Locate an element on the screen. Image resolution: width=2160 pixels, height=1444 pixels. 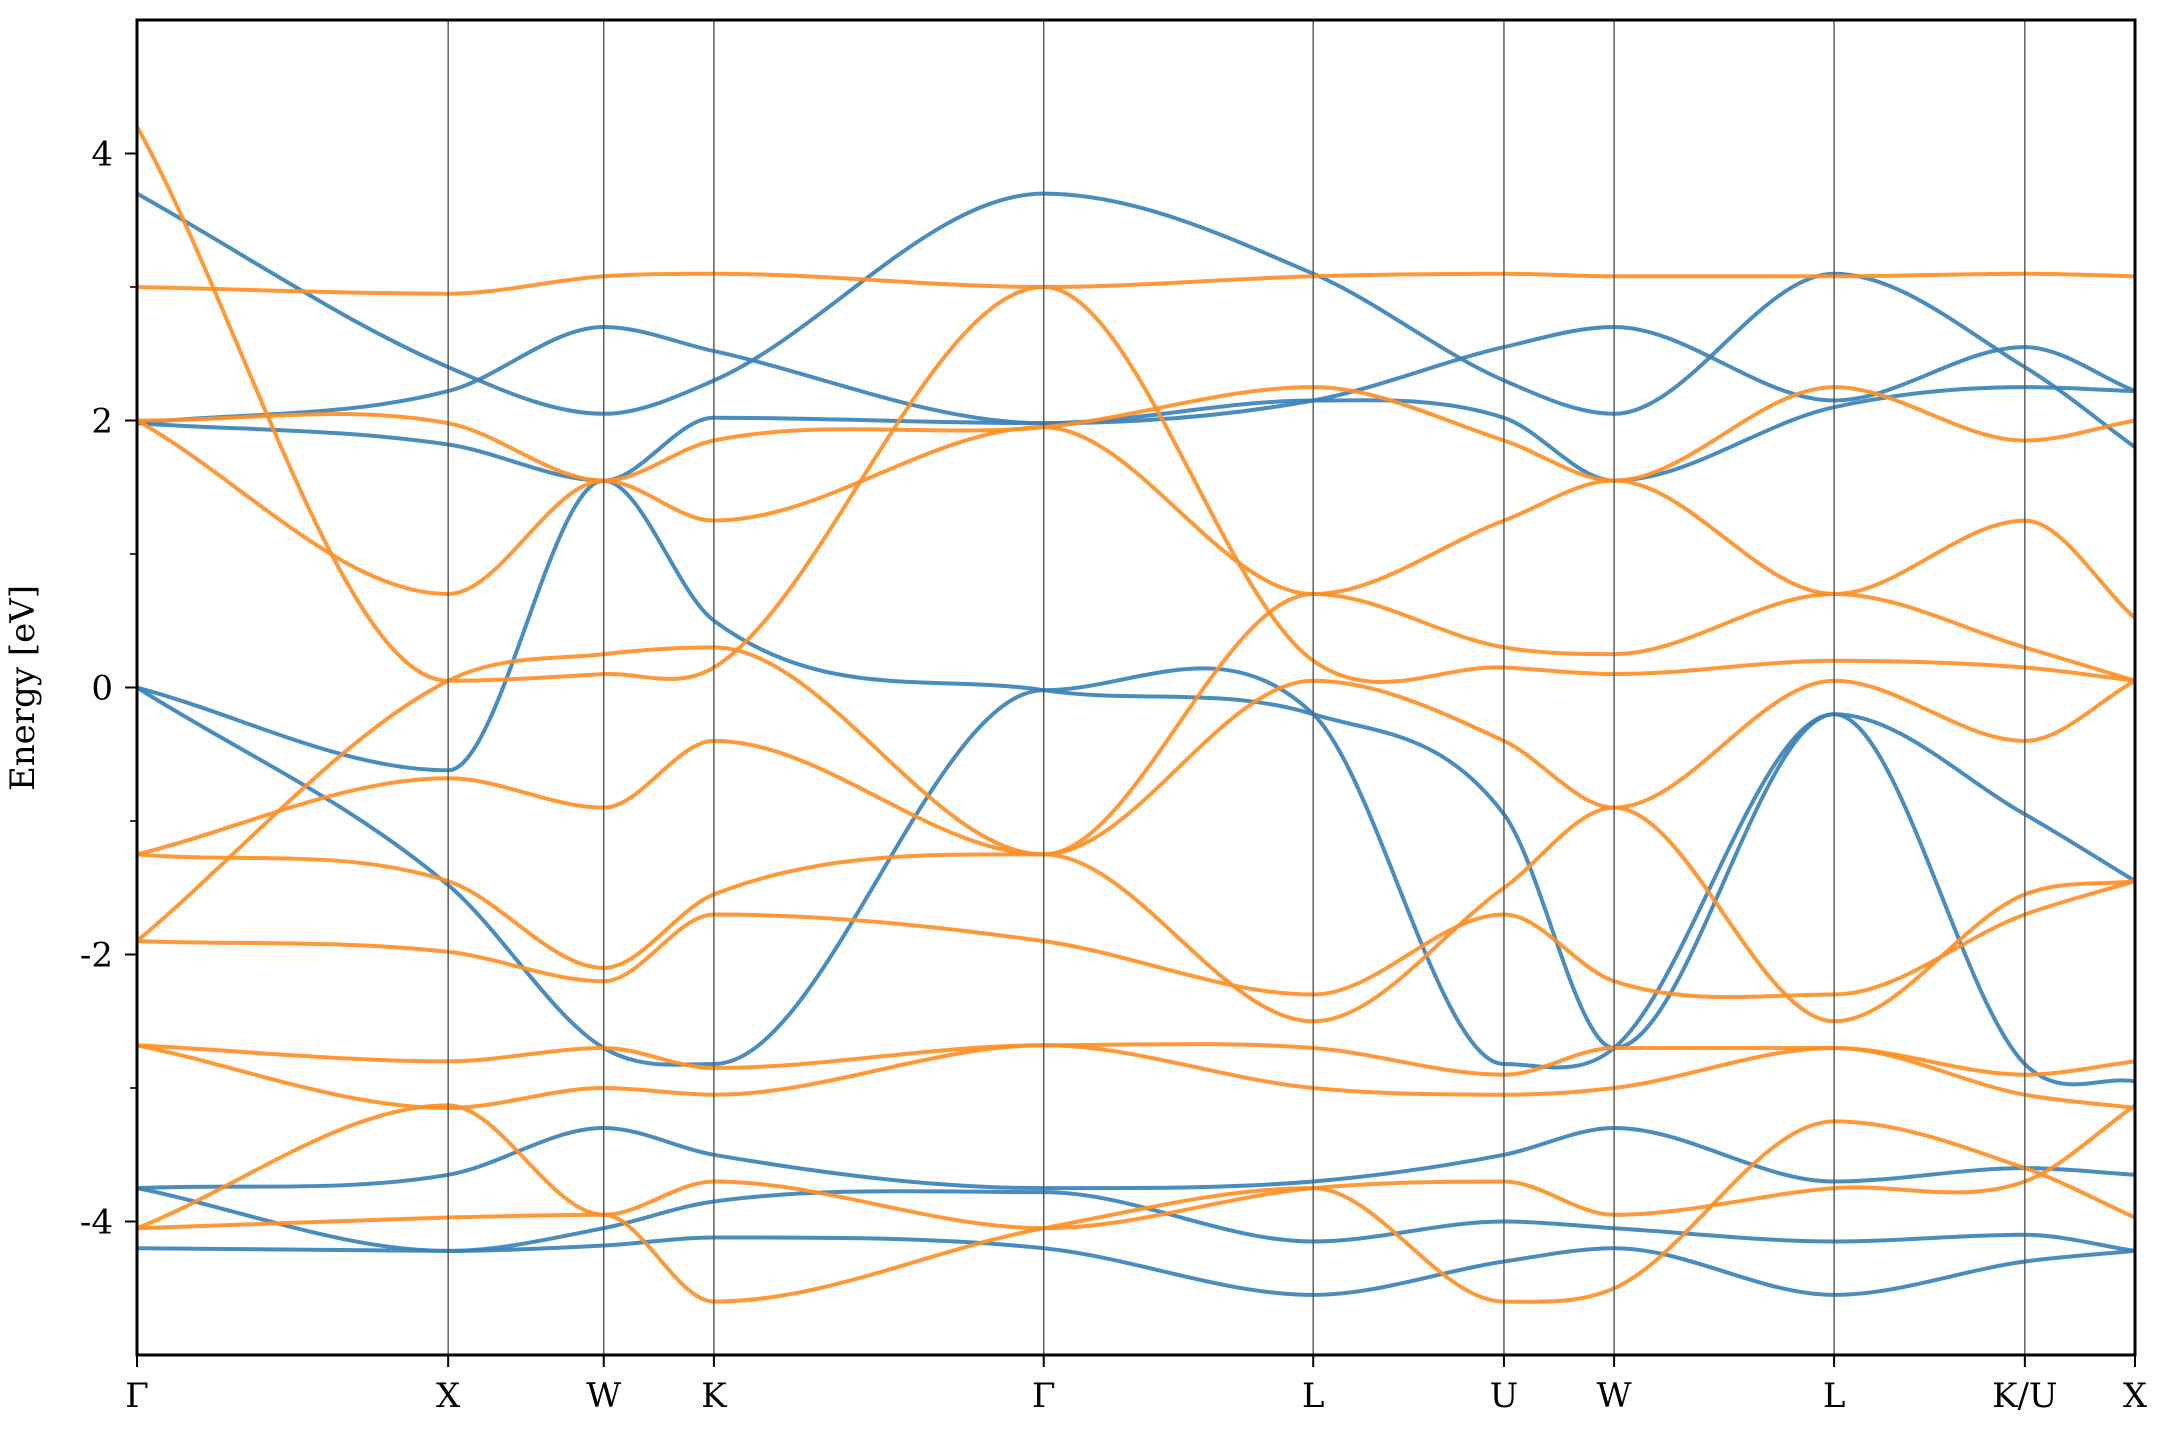
y-tick-label-4: -2 is located at coordinates (96, 956).